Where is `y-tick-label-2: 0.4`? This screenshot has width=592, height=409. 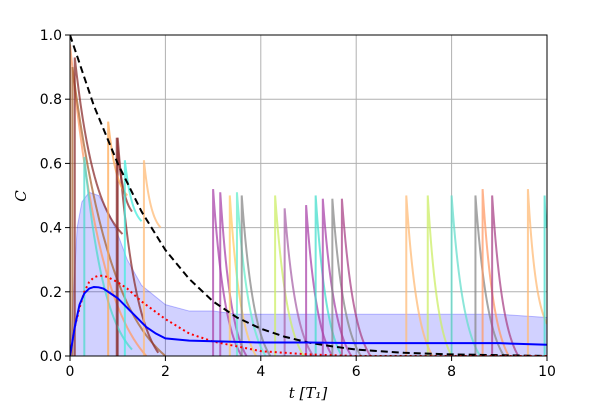 y-tick-label-2: 0.4 is located at coordinates (51, 229).